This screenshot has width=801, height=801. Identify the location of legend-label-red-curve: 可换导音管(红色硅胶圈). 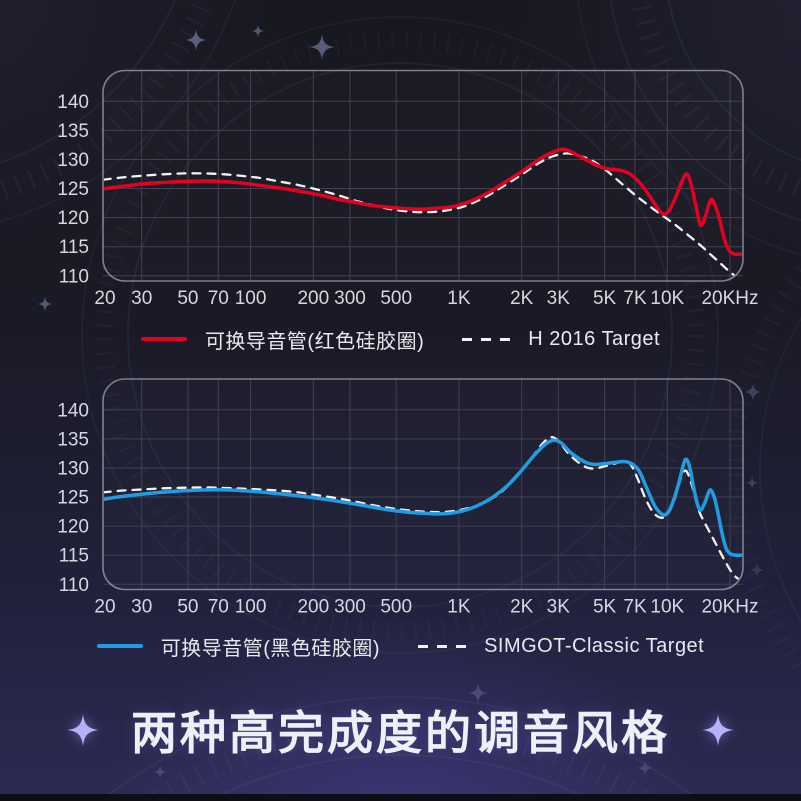
(314, 341).